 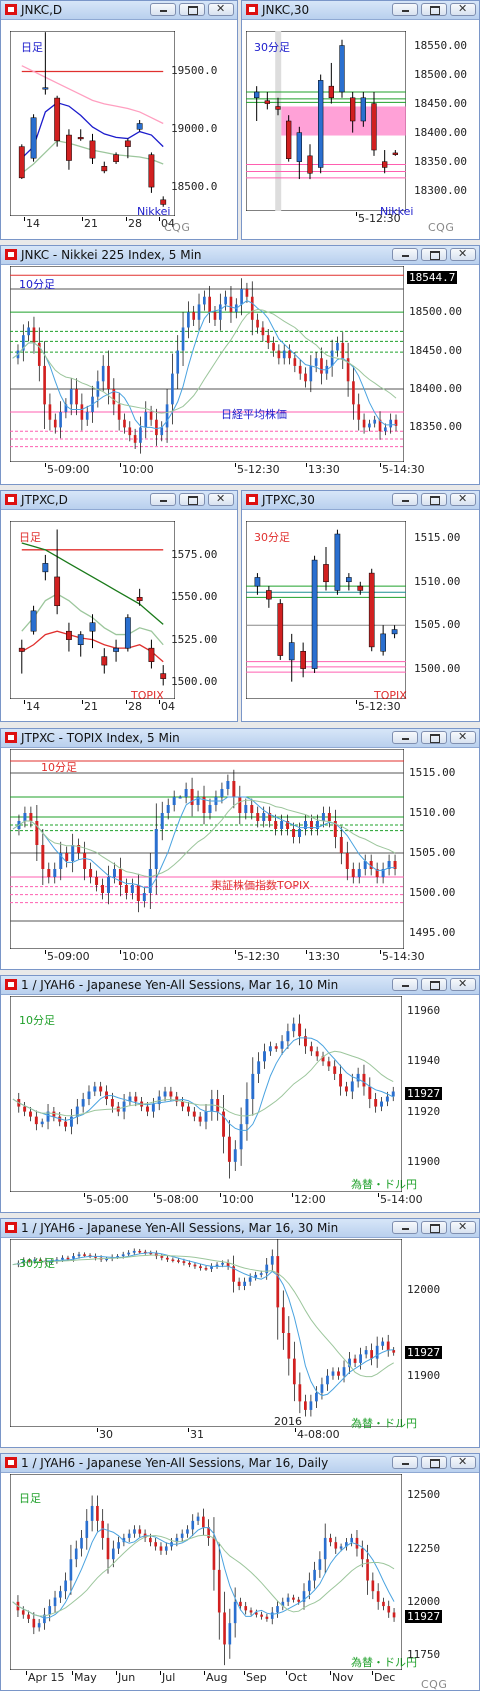 What do you see at coordinates (106, 1434) in the screenshot?
I see `x-tick-label: 30` at bounding box center [106, 1434].